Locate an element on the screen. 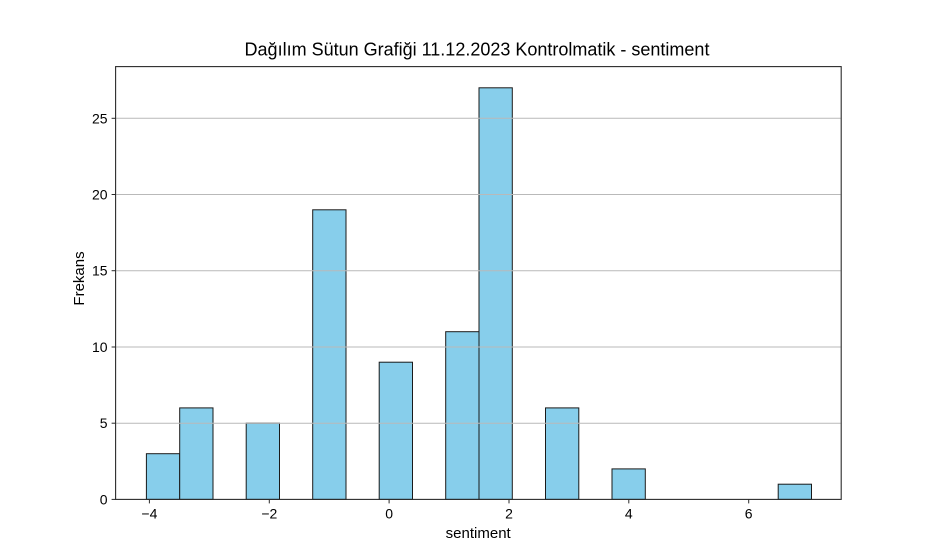  svg-text: −4 is located at coordinates (149, 514).